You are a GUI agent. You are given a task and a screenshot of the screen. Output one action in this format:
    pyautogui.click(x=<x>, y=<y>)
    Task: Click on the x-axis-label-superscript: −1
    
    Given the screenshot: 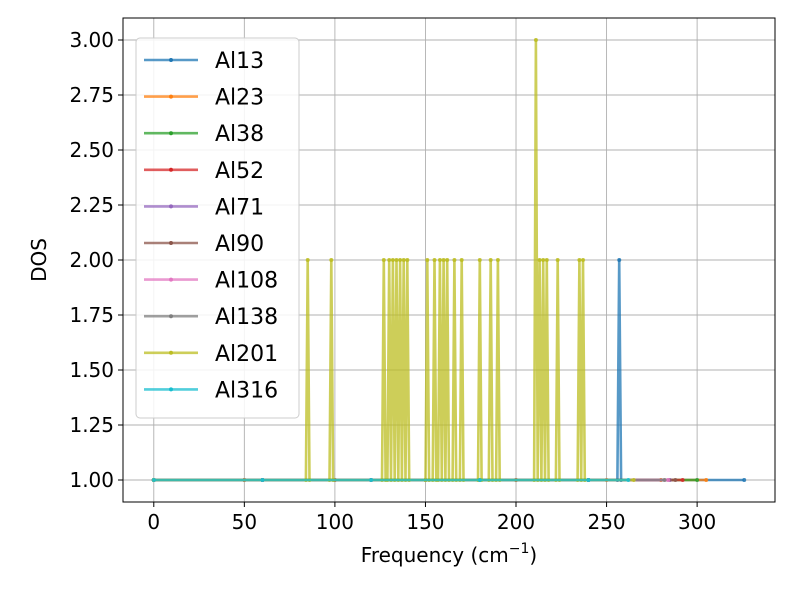 What is the action you would take?
    pyautogui.click(x=519, y=549)
    